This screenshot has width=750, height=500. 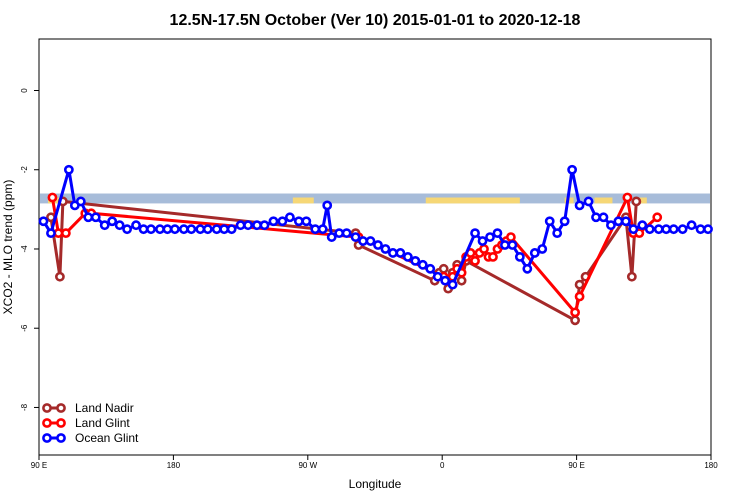 I want to click on y-tick-label-1: -2, so click(x=24, y=170).